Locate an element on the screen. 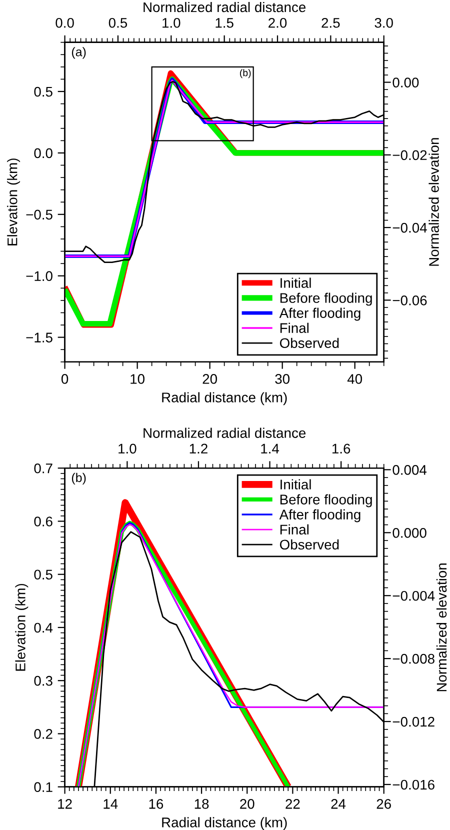 The image size is (450, 830). x-tick-label: 14 is located at coordinates (111, 804).